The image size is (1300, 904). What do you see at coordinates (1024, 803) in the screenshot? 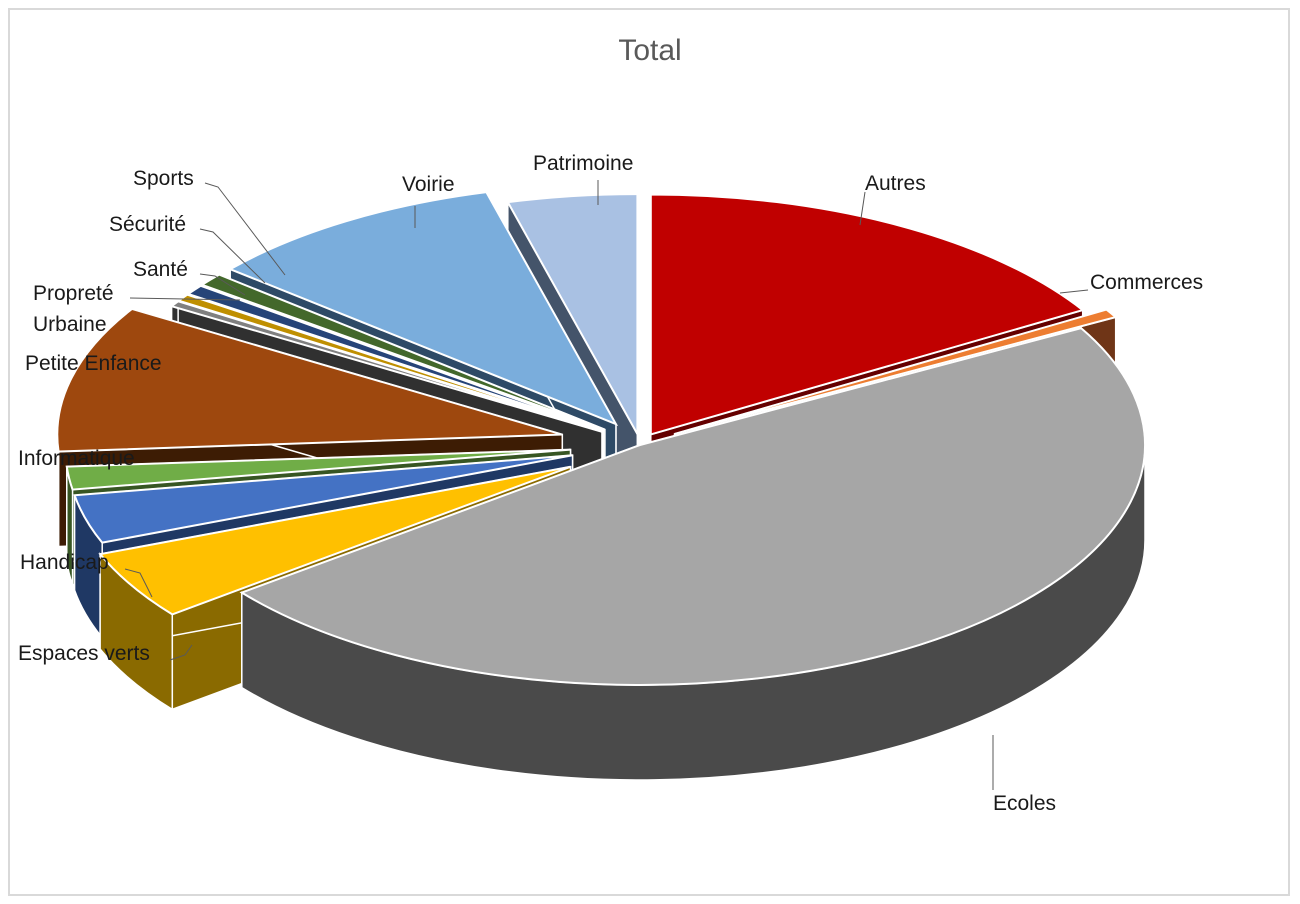
I see `slice-label-ecoles: Ecoles` at bounding box center [1024, 803].